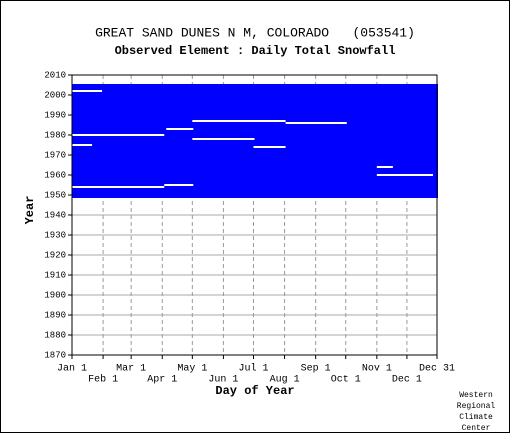  Describe the element at coordinates (55, 275) in the screenshot. I see `y-tick-label: 1910` at that location.